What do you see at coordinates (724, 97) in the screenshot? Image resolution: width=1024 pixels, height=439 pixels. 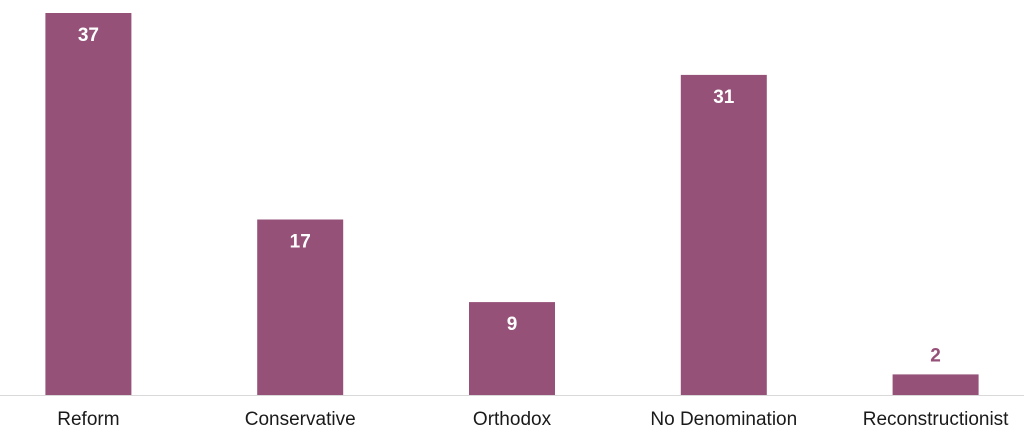 I see `value-label-no-denomination: 31` at bounding box center [724, 97].